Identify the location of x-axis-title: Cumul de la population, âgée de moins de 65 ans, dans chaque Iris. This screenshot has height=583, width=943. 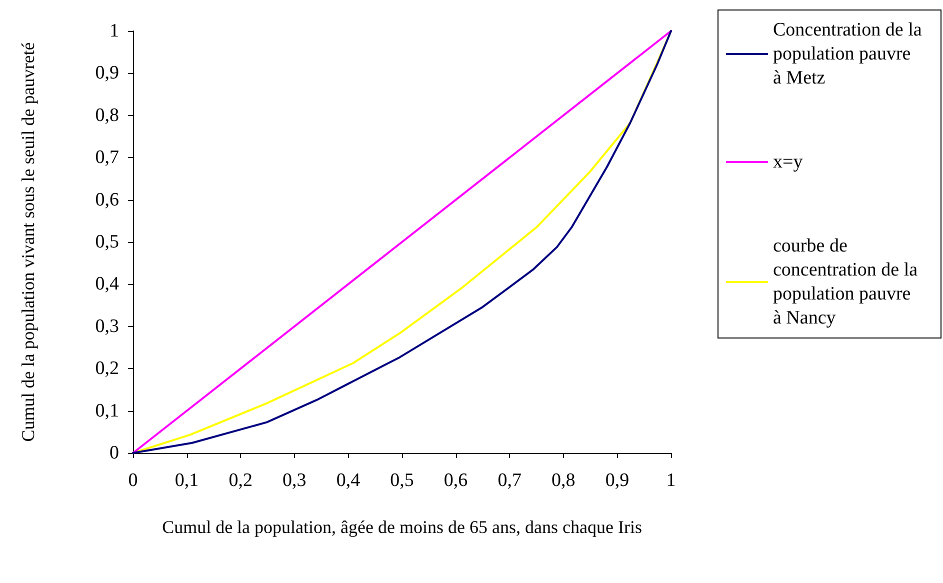
(402, 527).